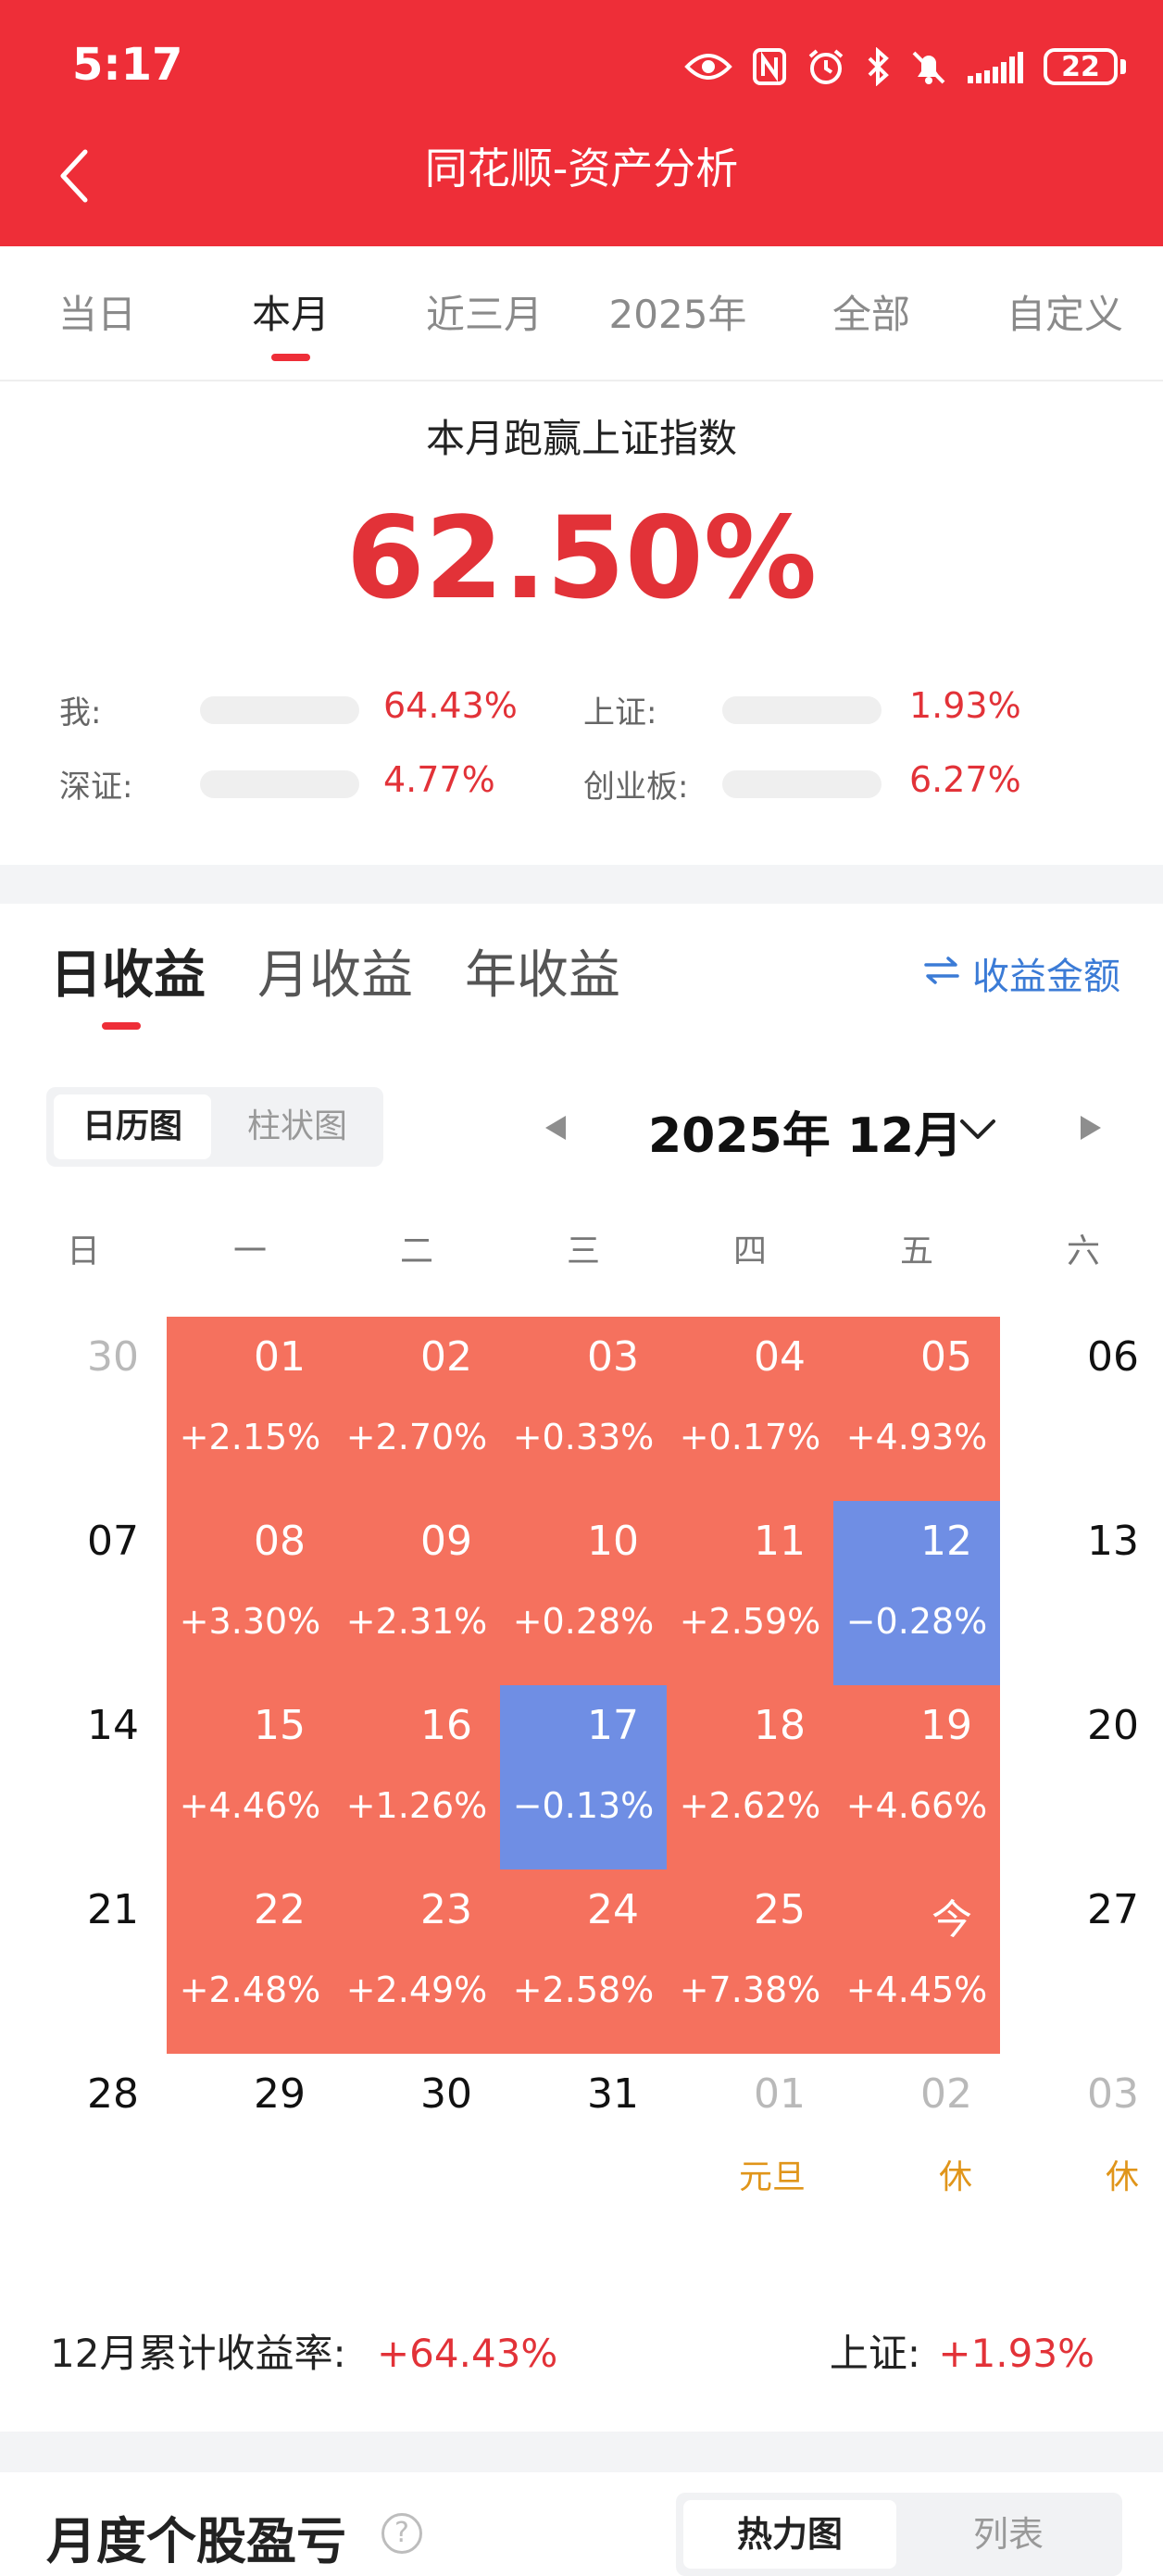 The image size is (1163, 2576). I want to click on calendar-day-number: 11, so click(780, 1542).